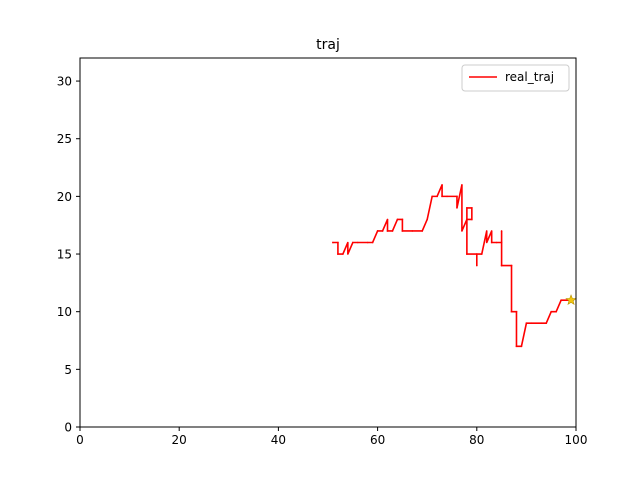 This screenshot has width=640, height=484. I want to click on y-tick-label: 10, so click(64, 312).